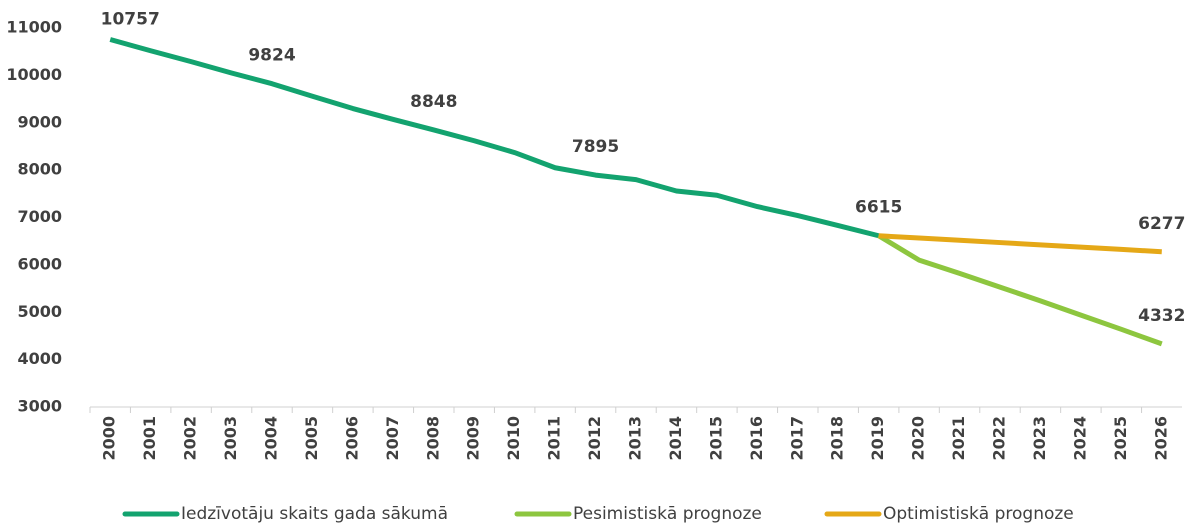  Describe the element at coordinates (149, 438) in the screenshot. I see `x-tick-label: 2001` at that location.